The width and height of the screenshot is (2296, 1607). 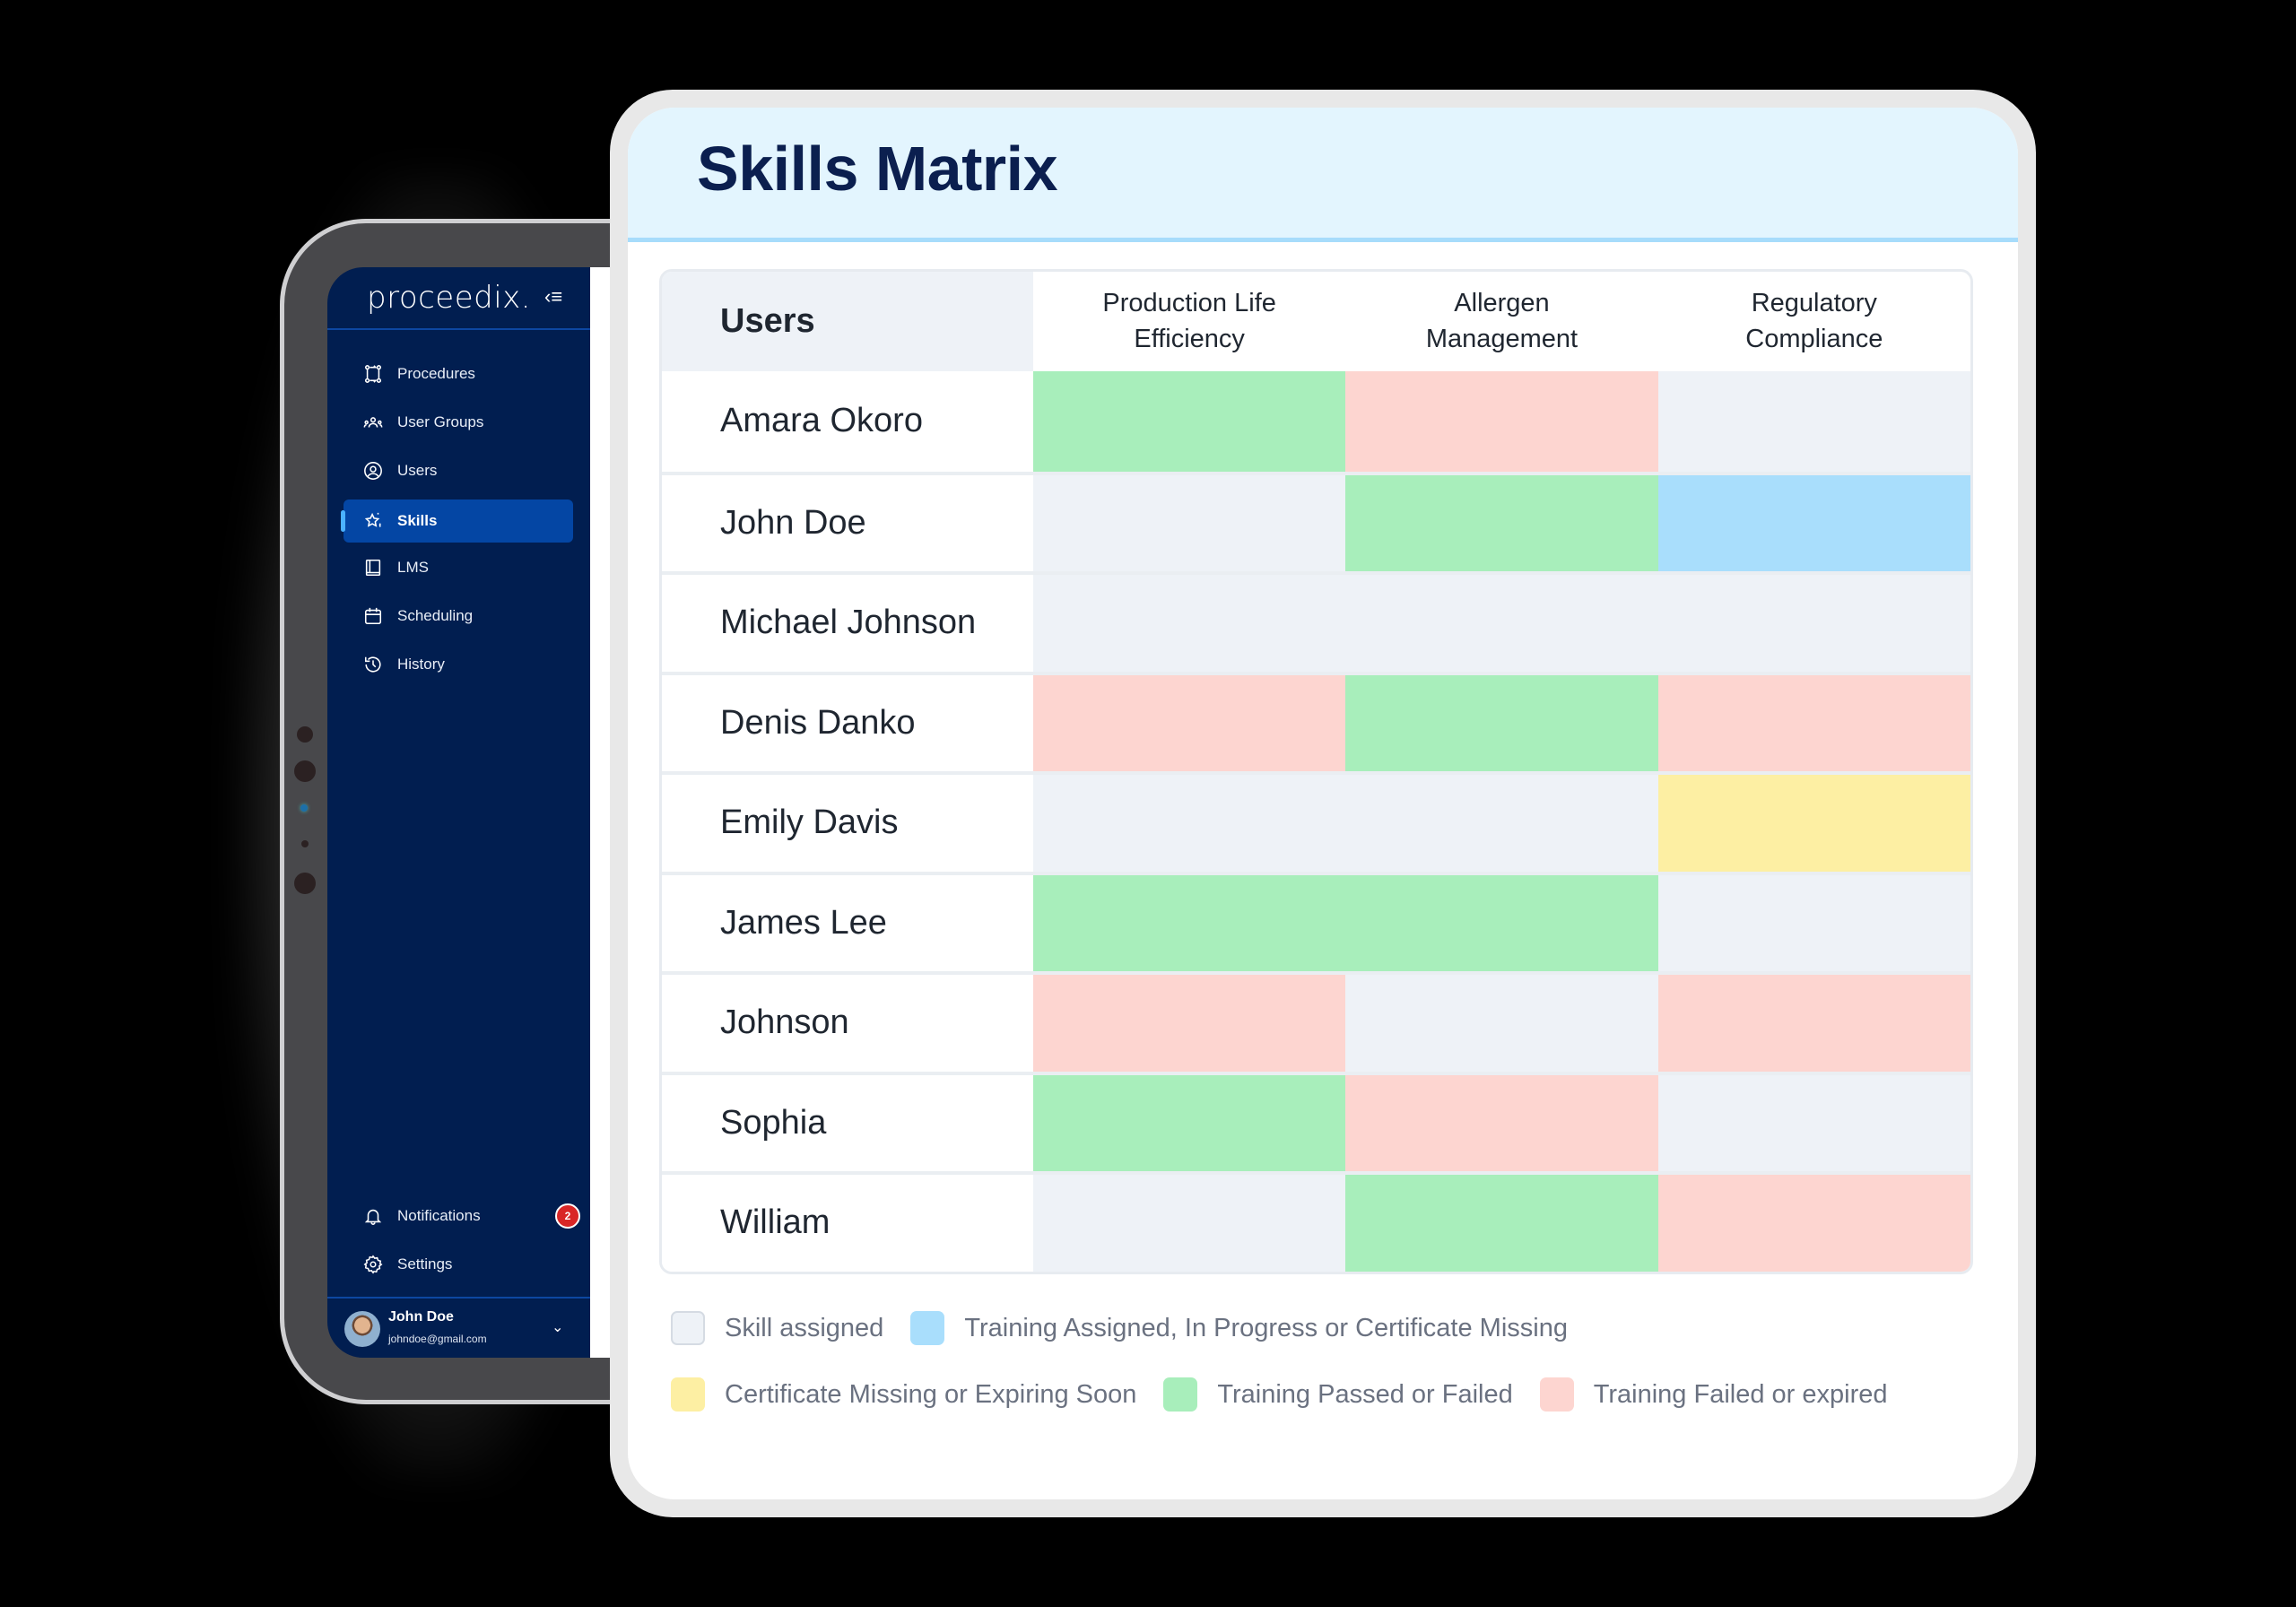 I want to click on user-name-cell: Emily Davis, so click(x=847, y=824).